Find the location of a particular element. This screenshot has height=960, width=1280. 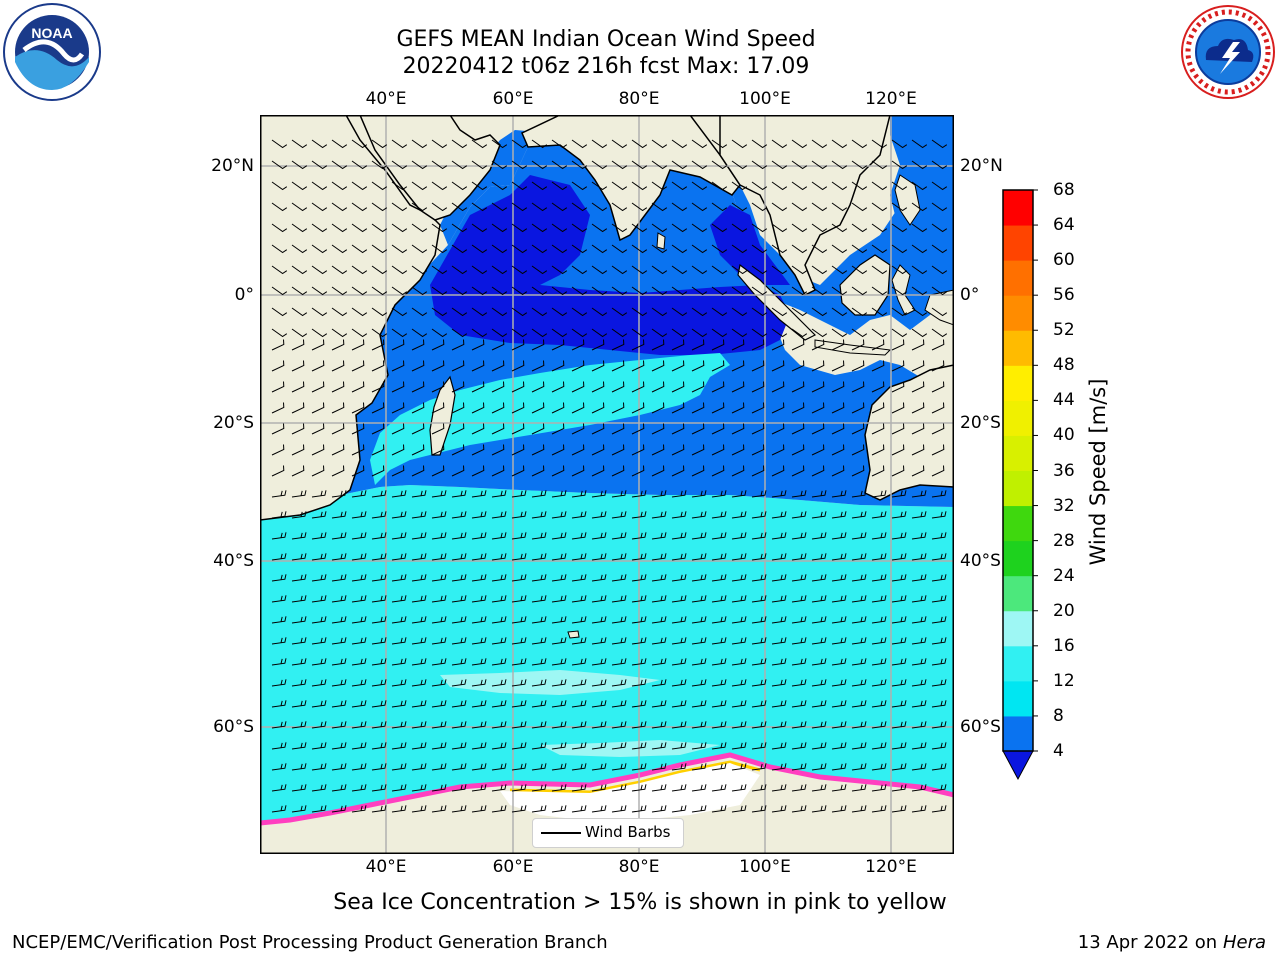

colorbar-label: 52 is located at coordinates (1064, 330).